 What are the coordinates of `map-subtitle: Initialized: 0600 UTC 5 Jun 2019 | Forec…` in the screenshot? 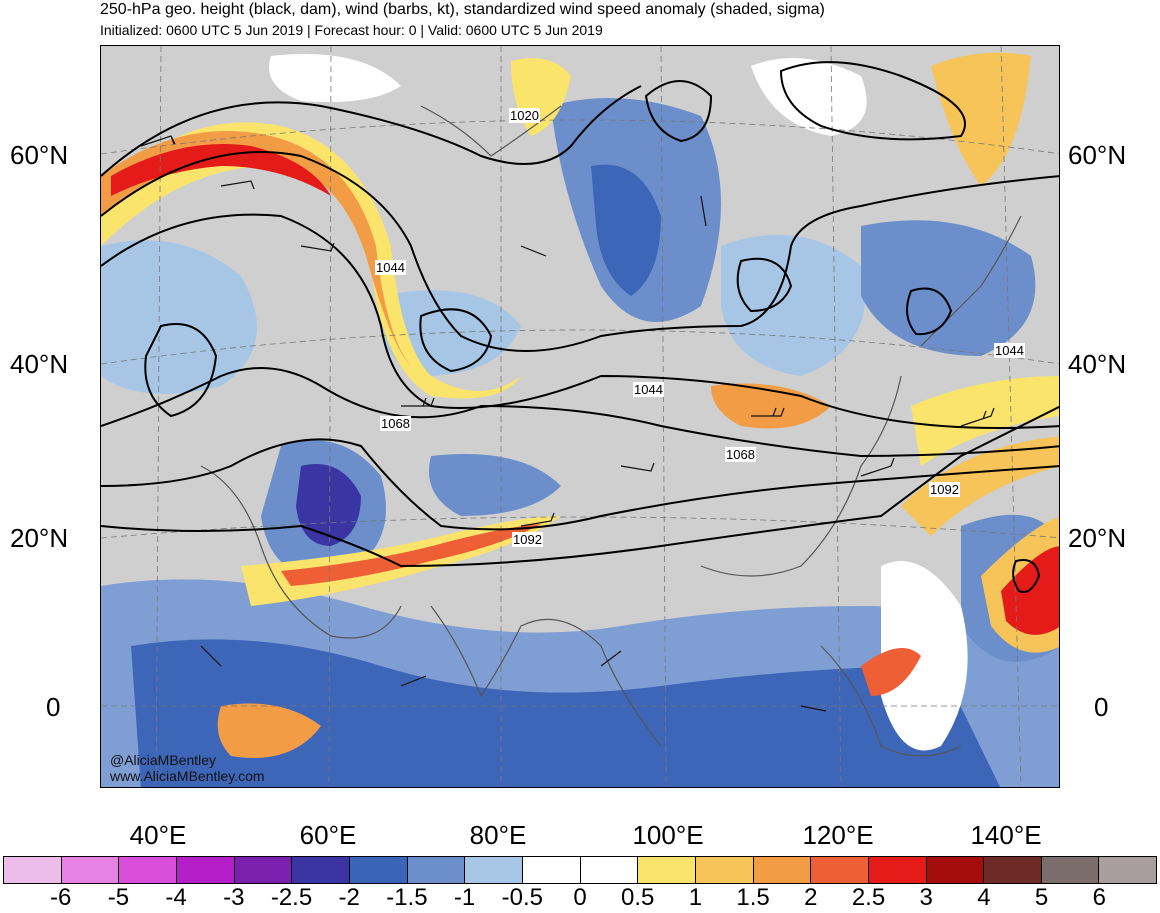 It's located at (351, 30).